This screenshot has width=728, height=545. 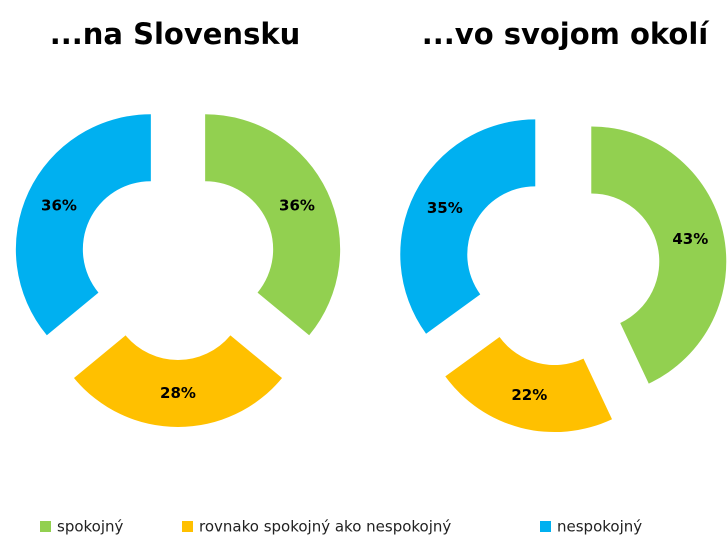 What do you see at coordinates (325, 527) in the screenshot?
I see `legend-label: rovnako spokojný ako nespokojný` at bounding box center [325, 527].